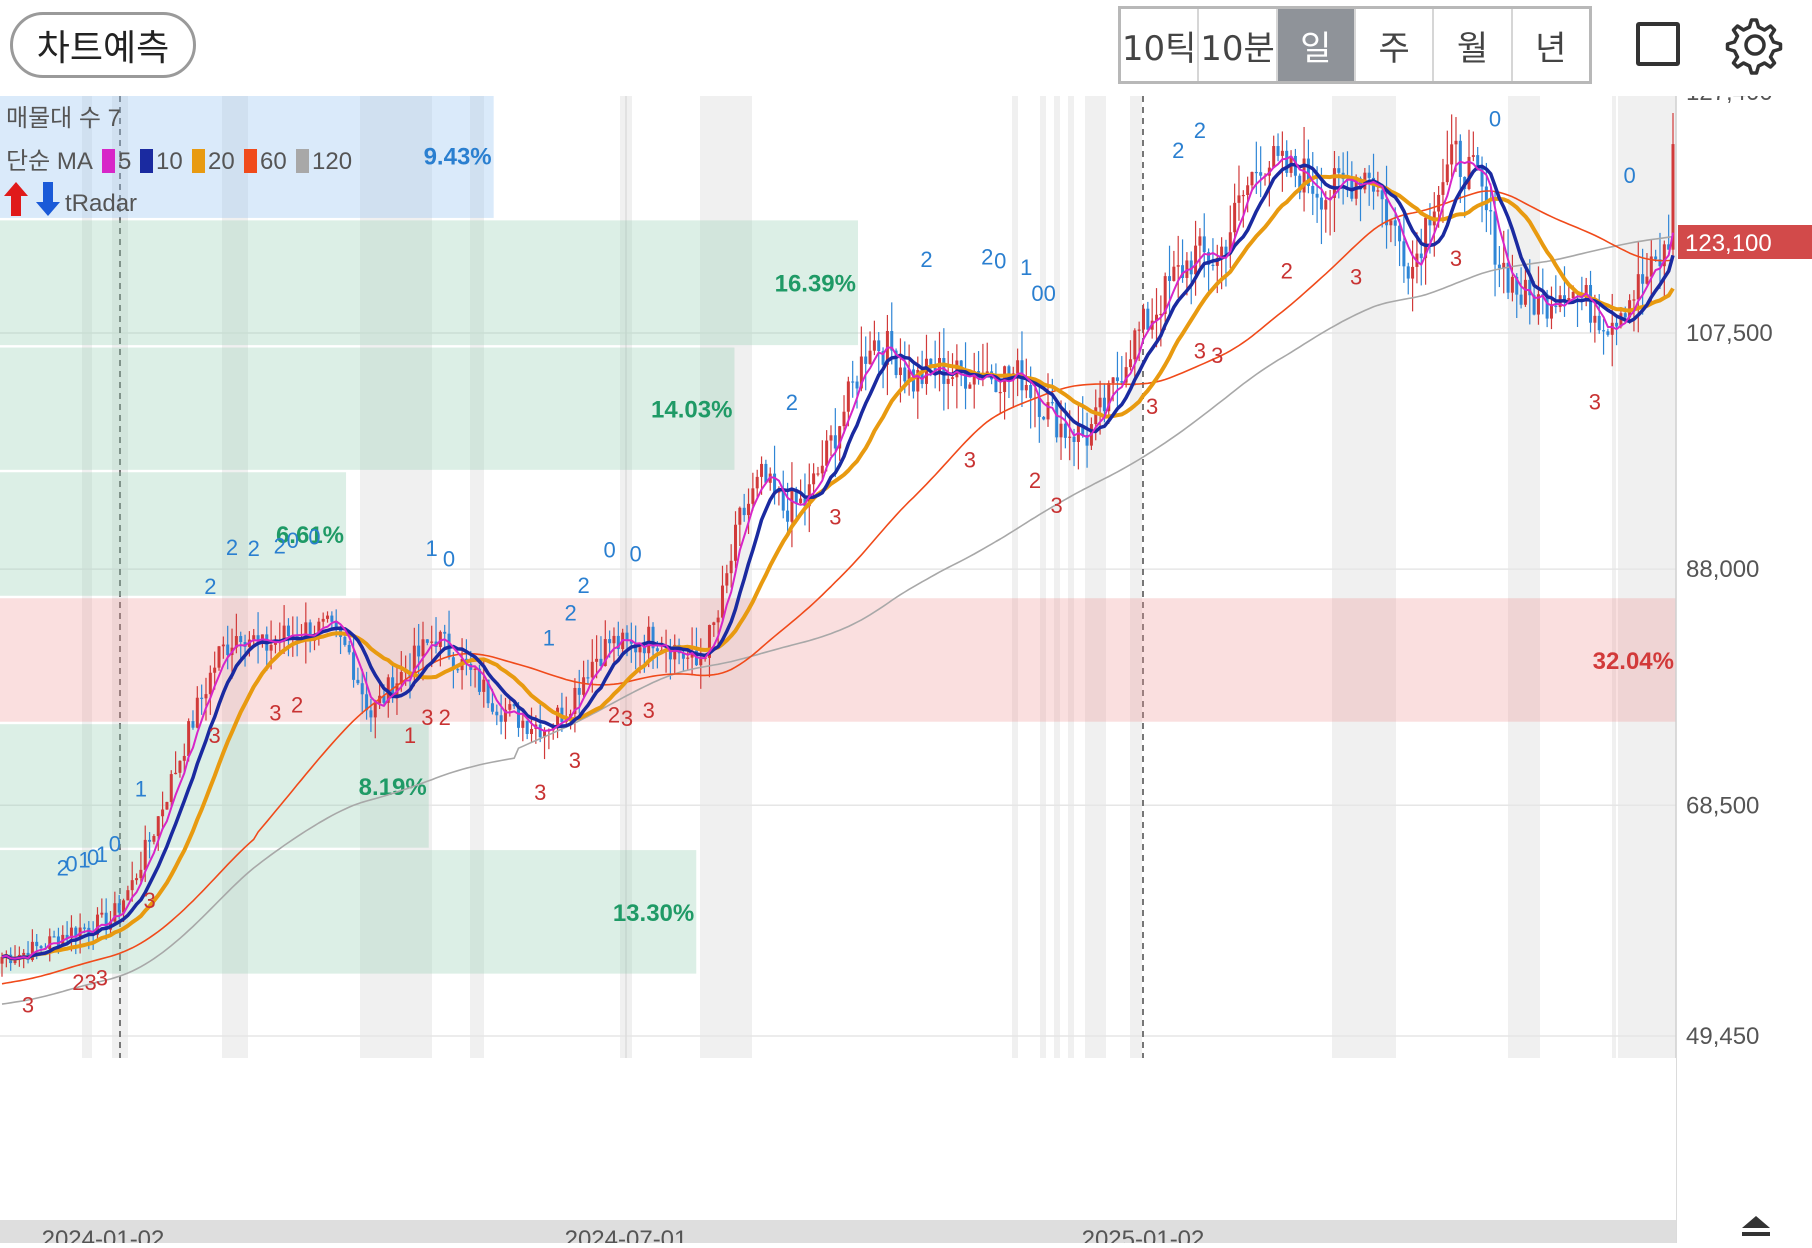  Describe the element at coordinates (103, 45) in the screenshot. I see `chart-predict-button: 차트예측` at that location.